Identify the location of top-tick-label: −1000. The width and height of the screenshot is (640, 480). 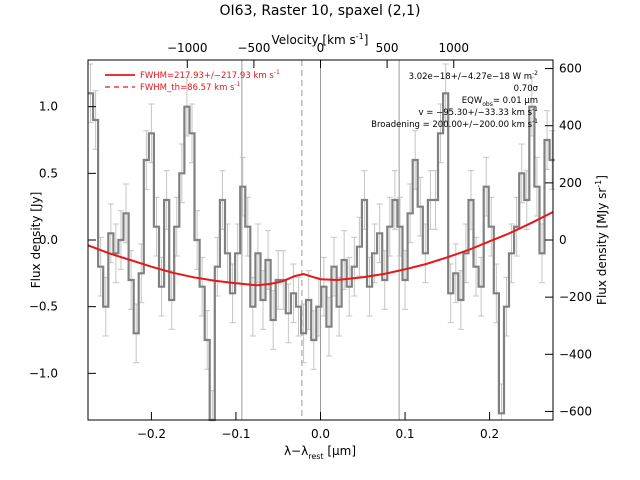
(187, 48).